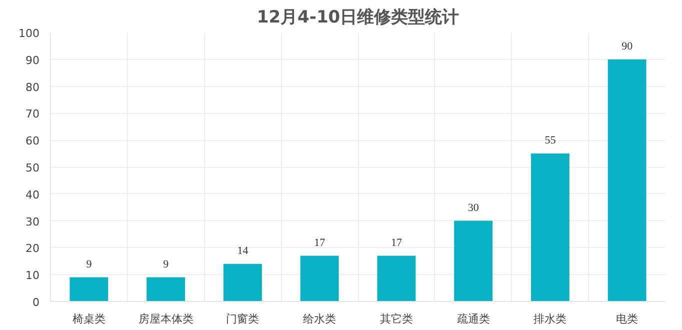 This screenshot has width=682, height=330. Describe the element at coordinates (33, 221) in the screenshot. I see `y-tick-label: 30` at that location.